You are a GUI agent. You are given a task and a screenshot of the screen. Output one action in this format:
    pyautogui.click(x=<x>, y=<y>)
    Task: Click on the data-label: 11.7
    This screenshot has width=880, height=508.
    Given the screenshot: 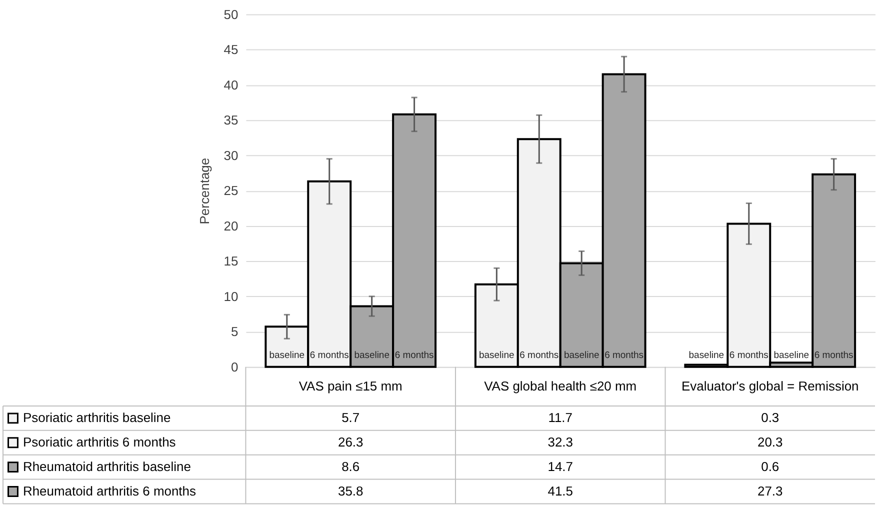 What is the action you would take?
    pyautogui.click(x=560, y=418)
    